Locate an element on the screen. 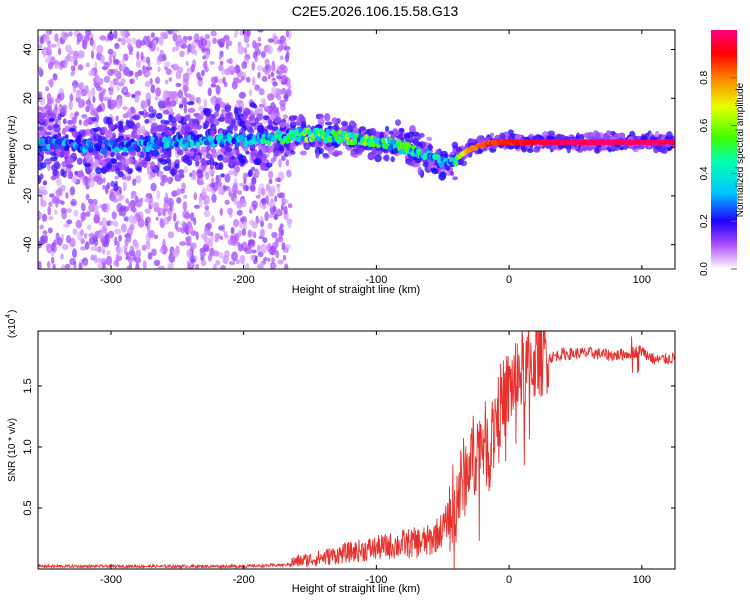 This screenshot has width=750, height=600. spectrogram-y-tick-label: -40 is located at coordinates (28, 245).